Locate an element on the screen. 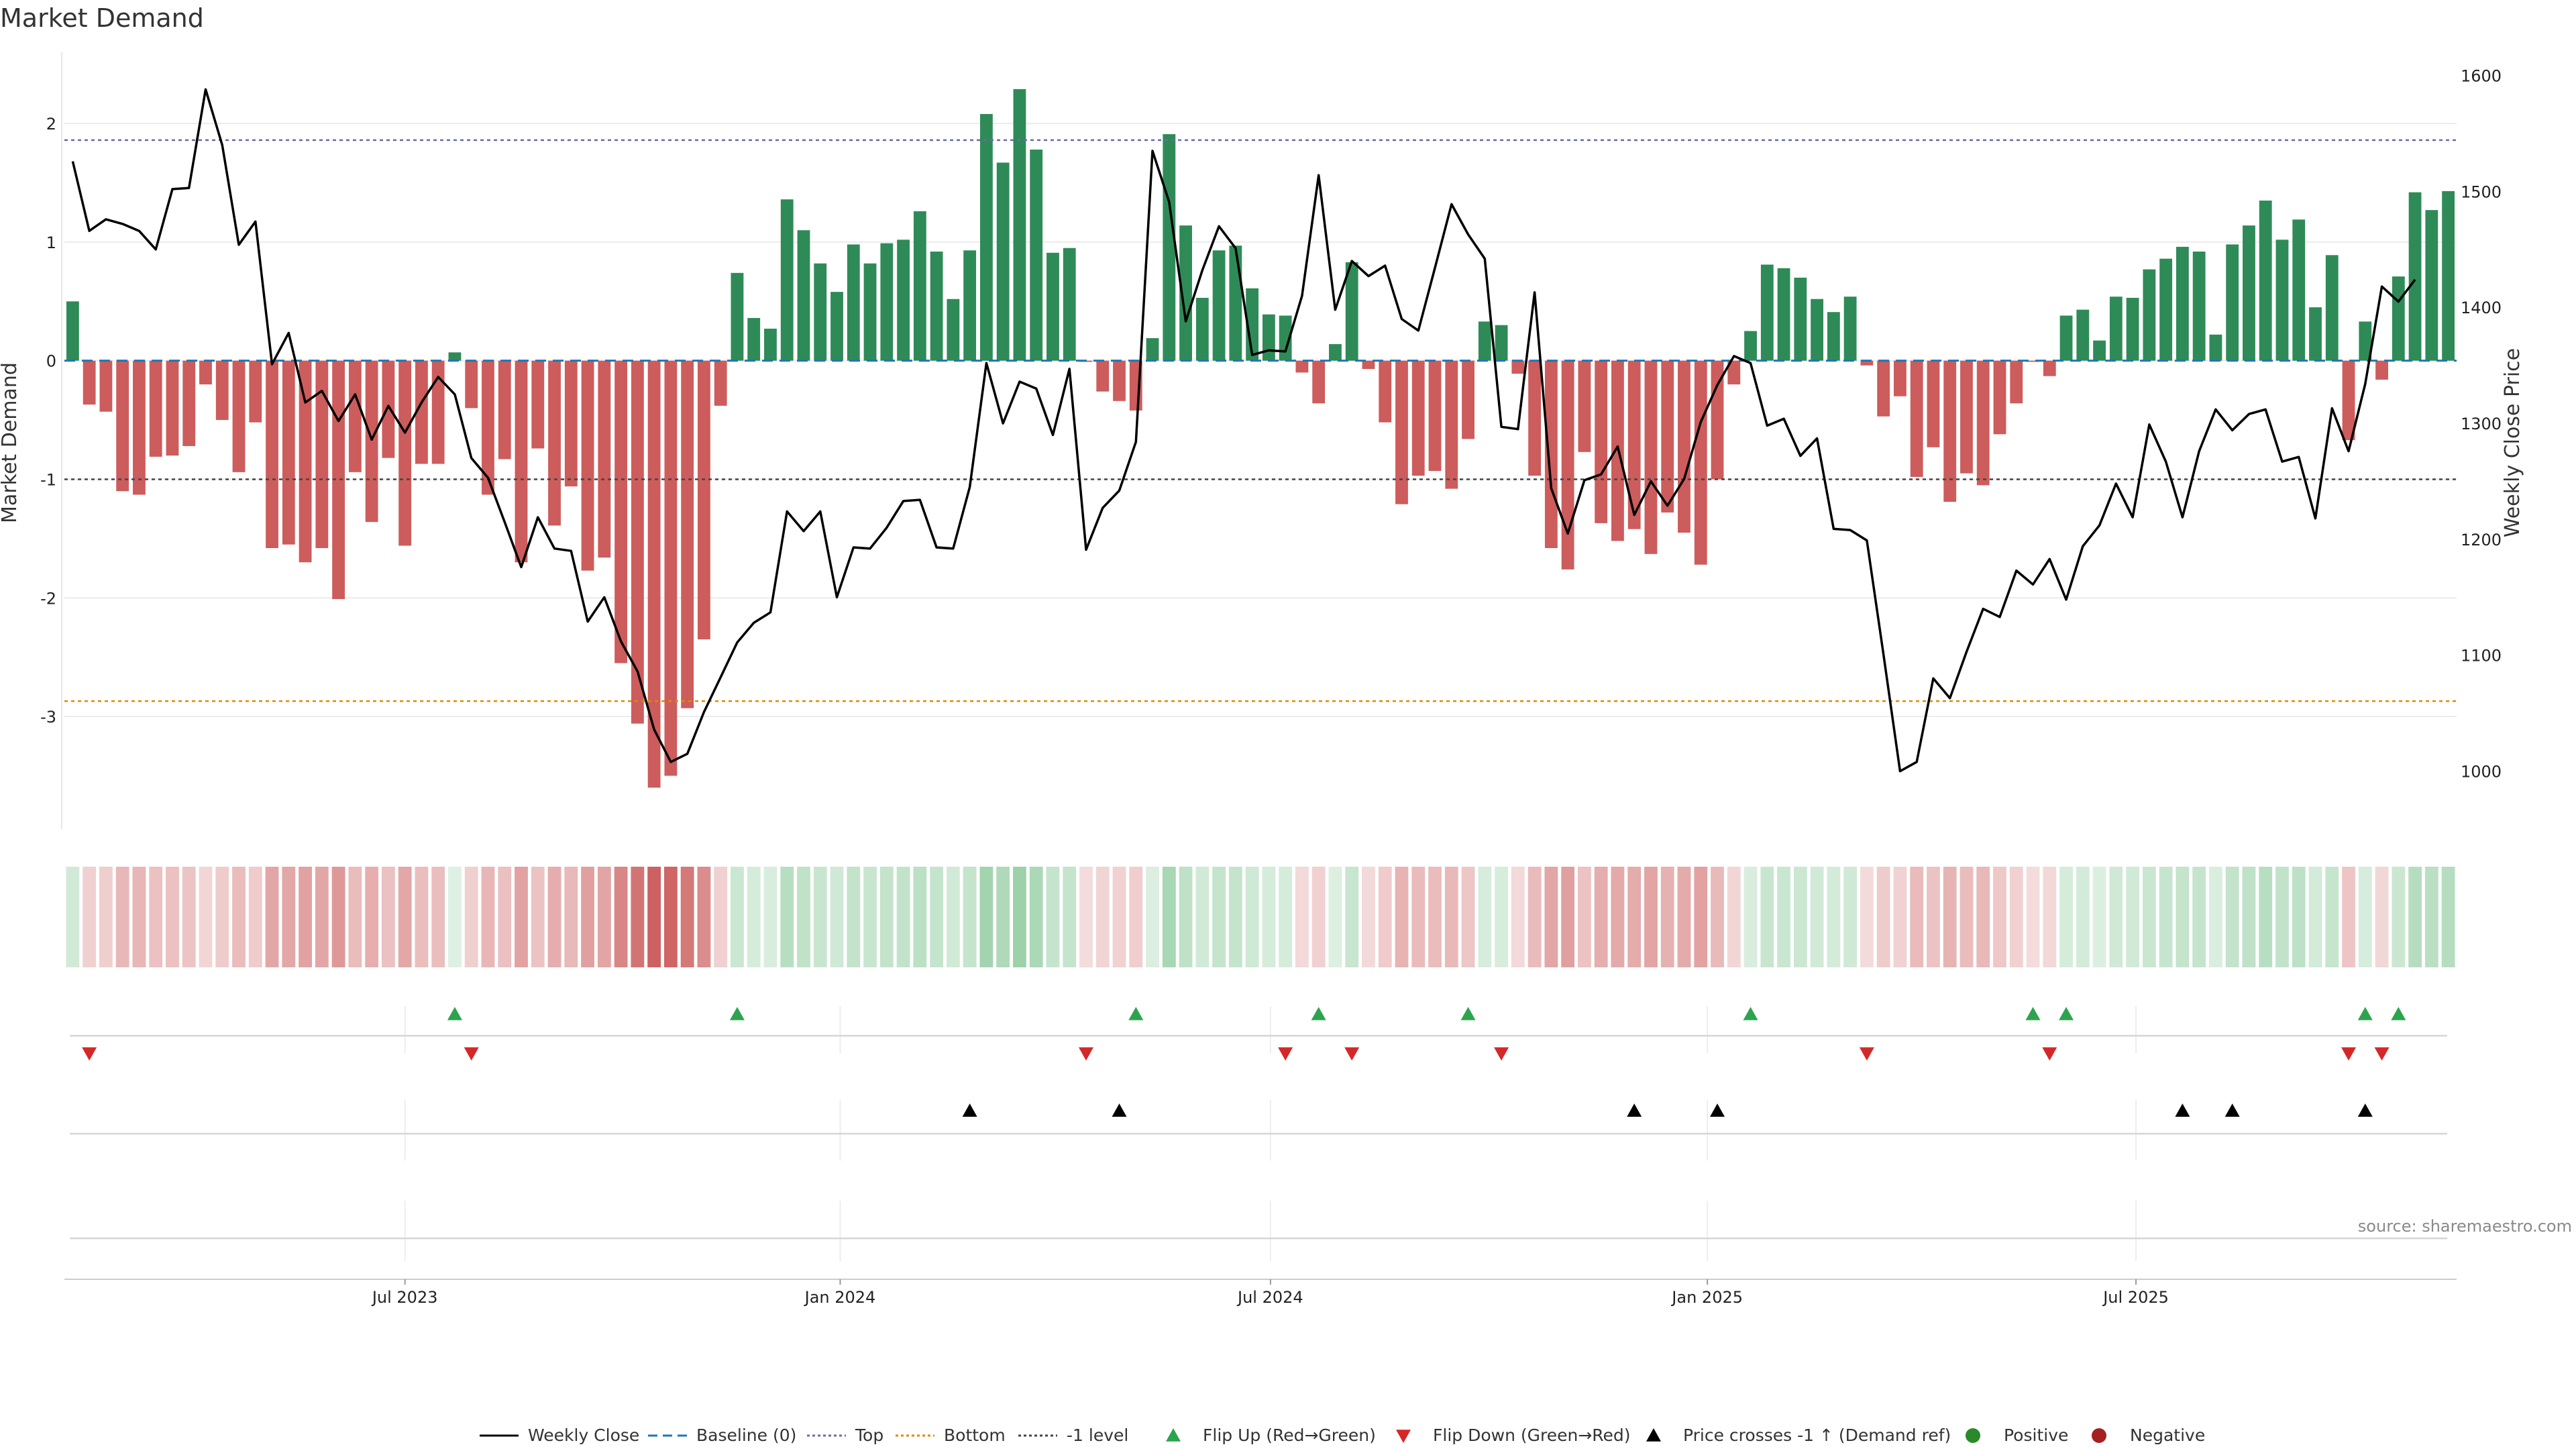 The width and height of the screenshot is (2576, 1449). source-note: source: sharemaestro.com is located at coordinates (2465, 1226).